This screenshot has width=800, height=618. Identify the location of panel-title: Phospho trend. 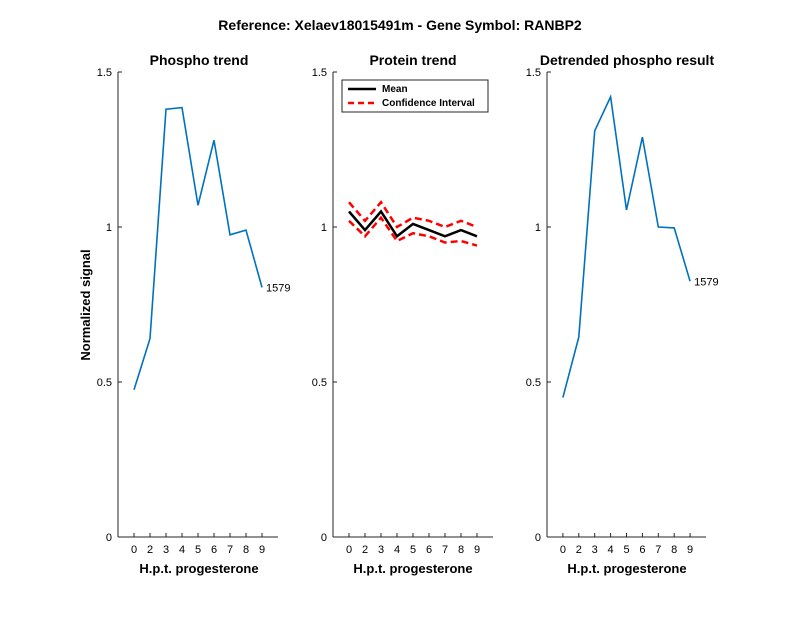
(199, 60).